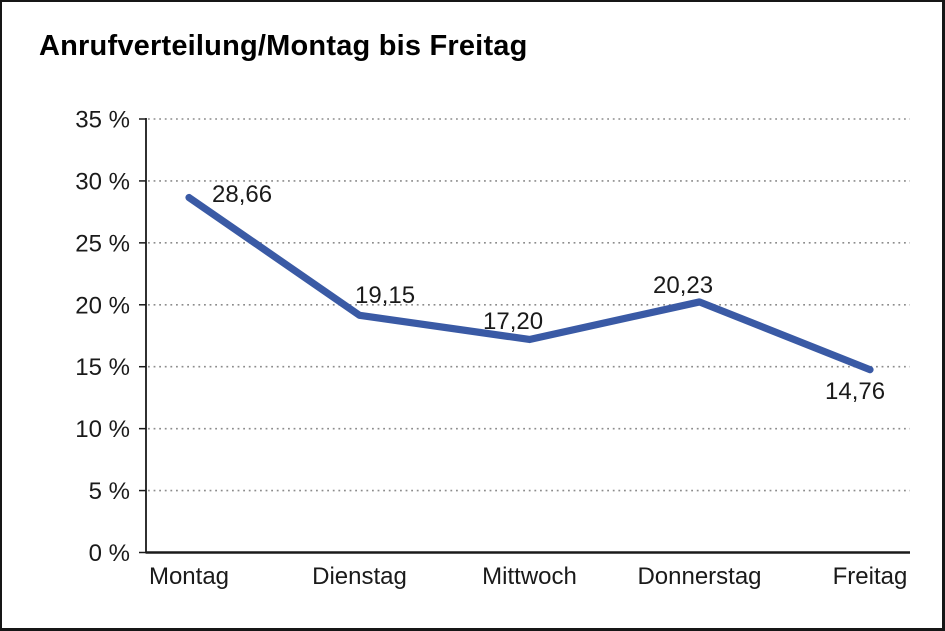  Describe the element at coordinates (529, 576) in the screenshot. I see `x-tick-label: Mittwoch` at that location.